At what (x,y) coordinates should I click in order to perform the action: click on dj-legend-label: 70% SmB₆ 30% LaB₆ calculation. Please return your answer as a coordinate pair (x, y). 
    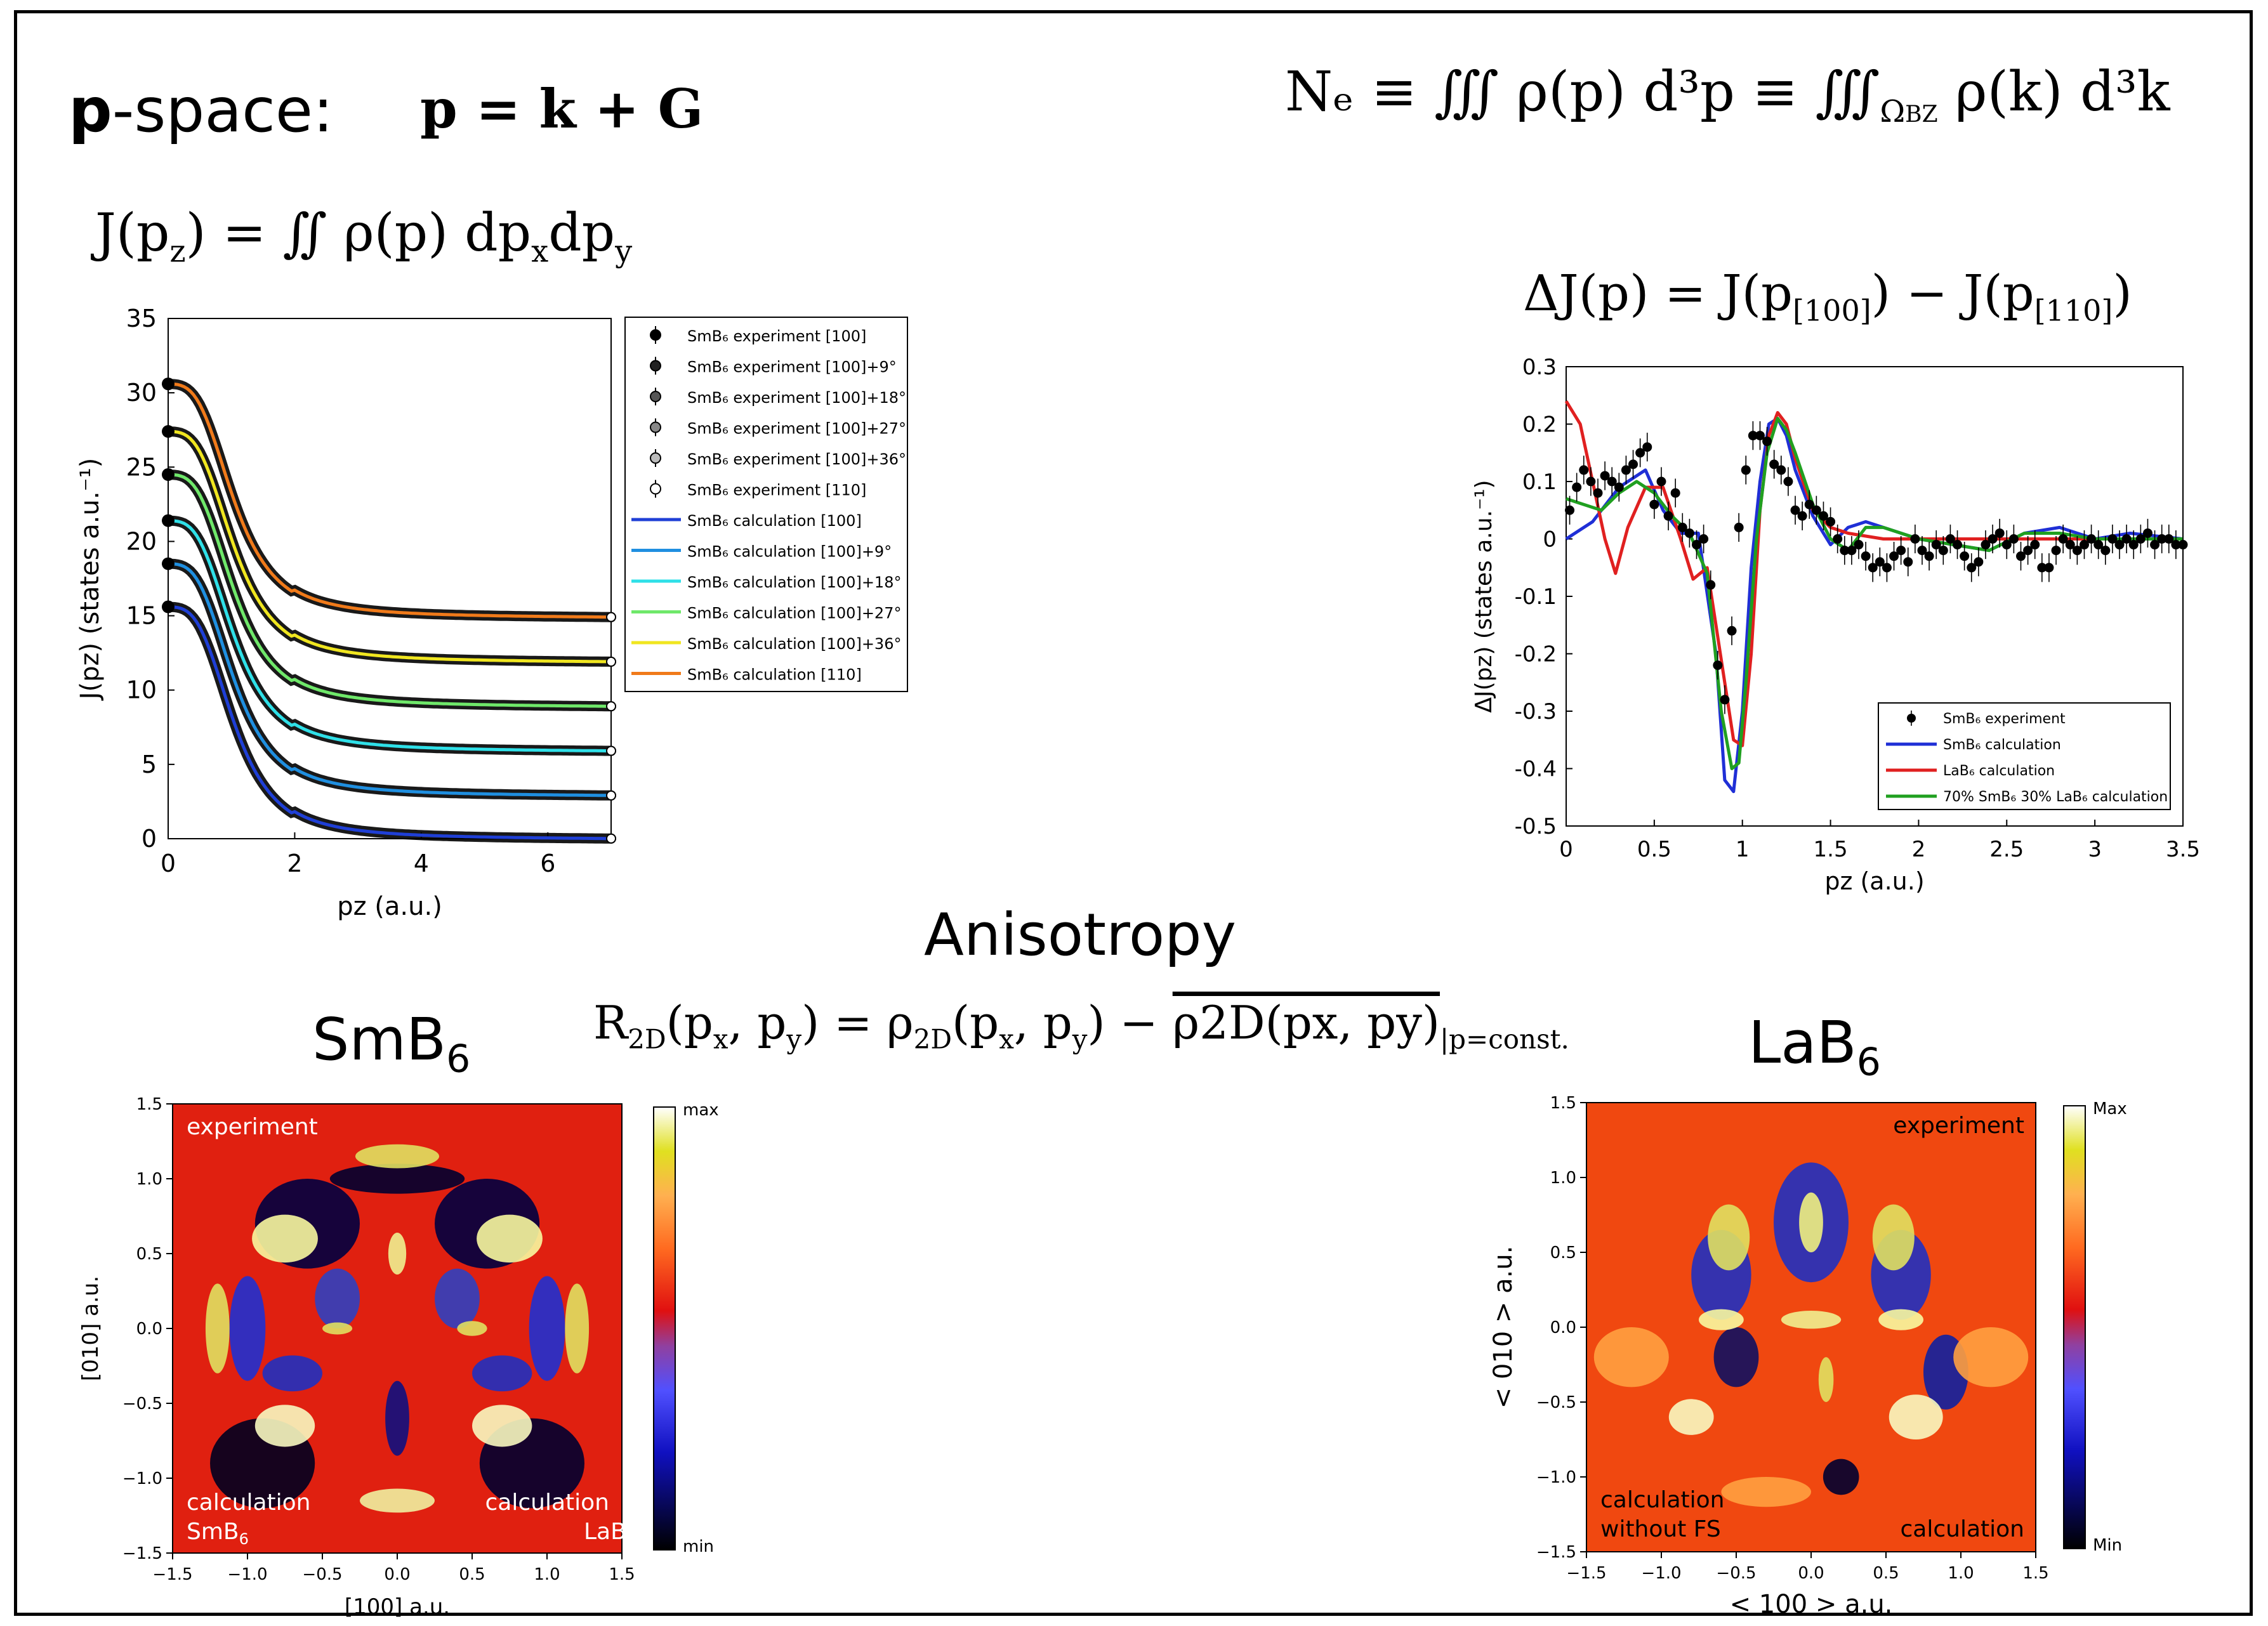
    Looking at the image, I should click on (2055, 797).